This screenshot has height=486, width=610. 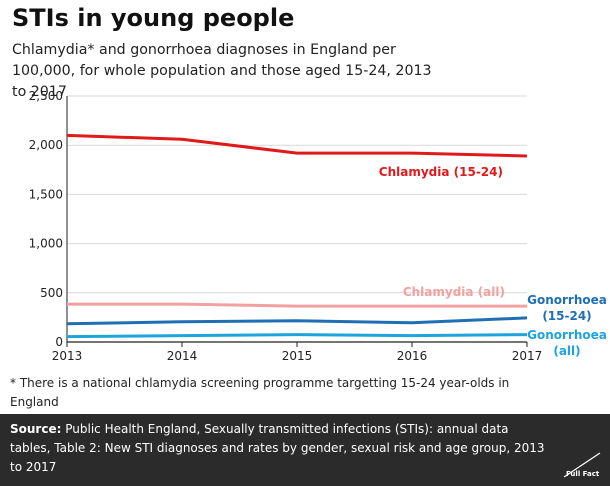 What do you see at coordinates (566, 351) in the screenshot?
I see `series-label: (all)` at bounding box center [566, 351].